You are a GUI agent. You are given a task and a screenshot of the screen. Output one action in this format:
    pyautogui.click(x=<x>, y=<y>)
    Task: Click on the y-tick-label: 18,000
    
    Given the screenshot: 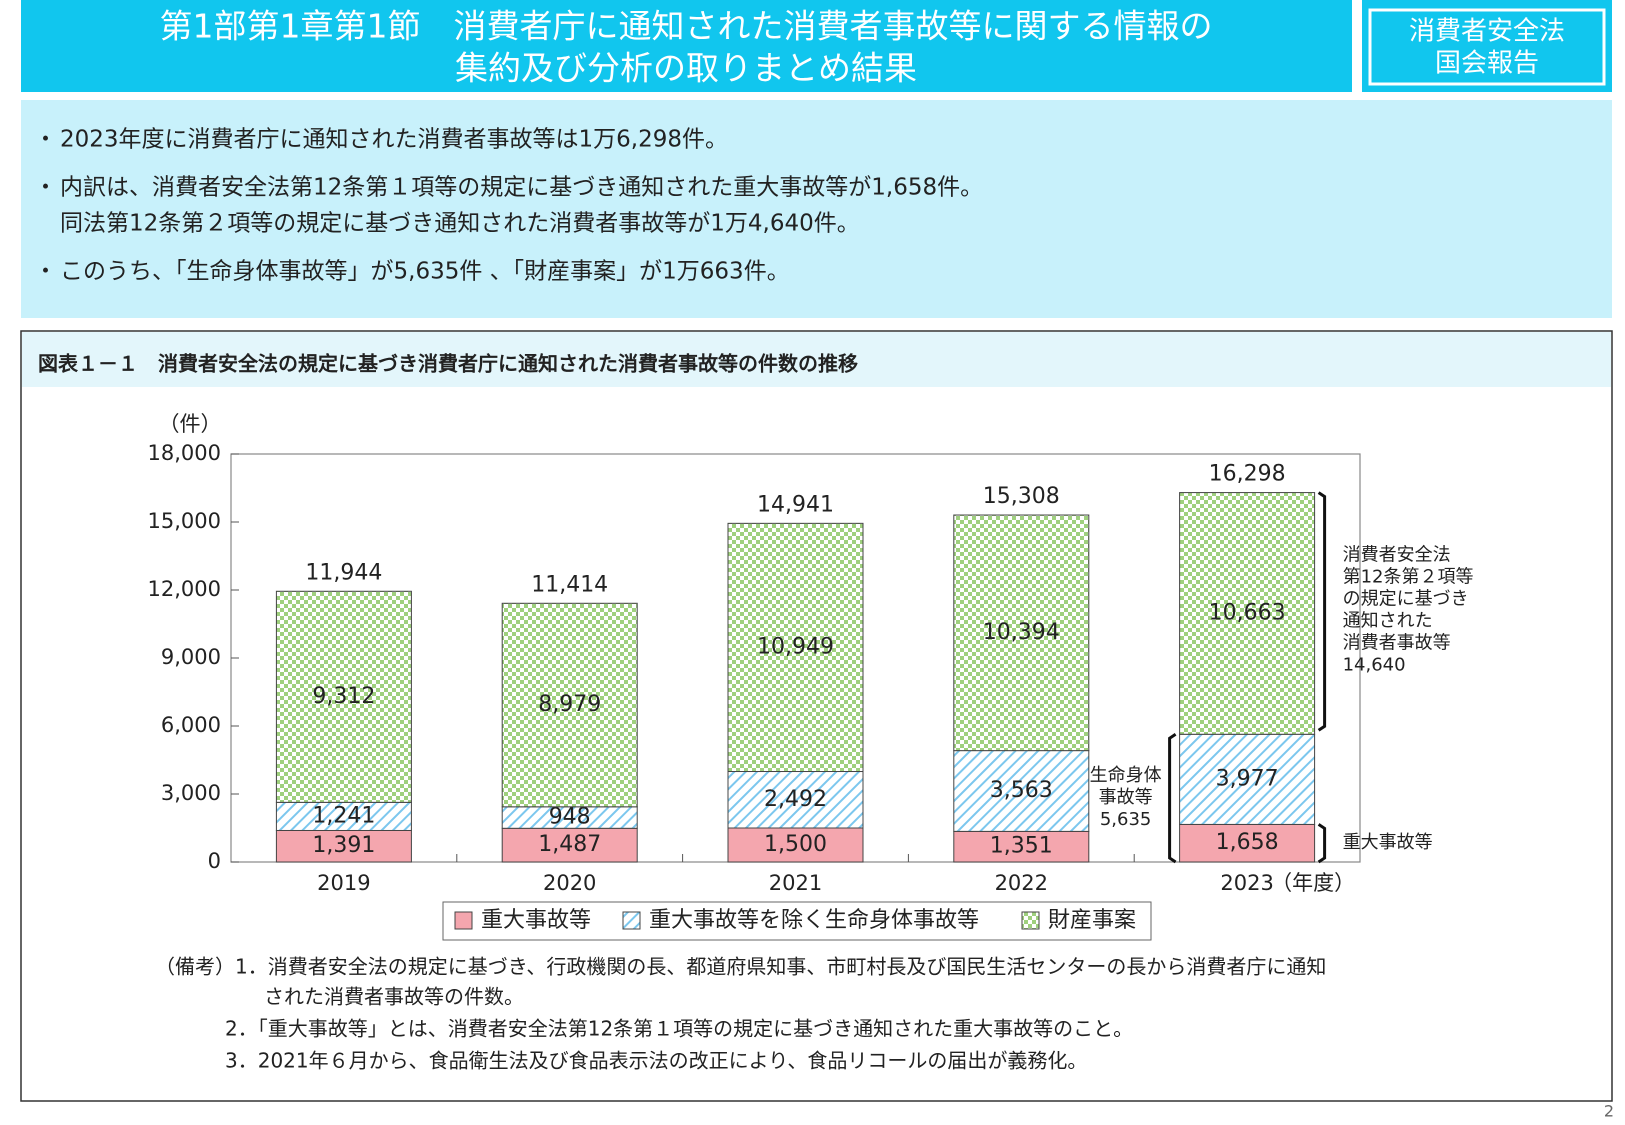 What is the action you would take?
    pyautogui.click(x=184, y=453)
    